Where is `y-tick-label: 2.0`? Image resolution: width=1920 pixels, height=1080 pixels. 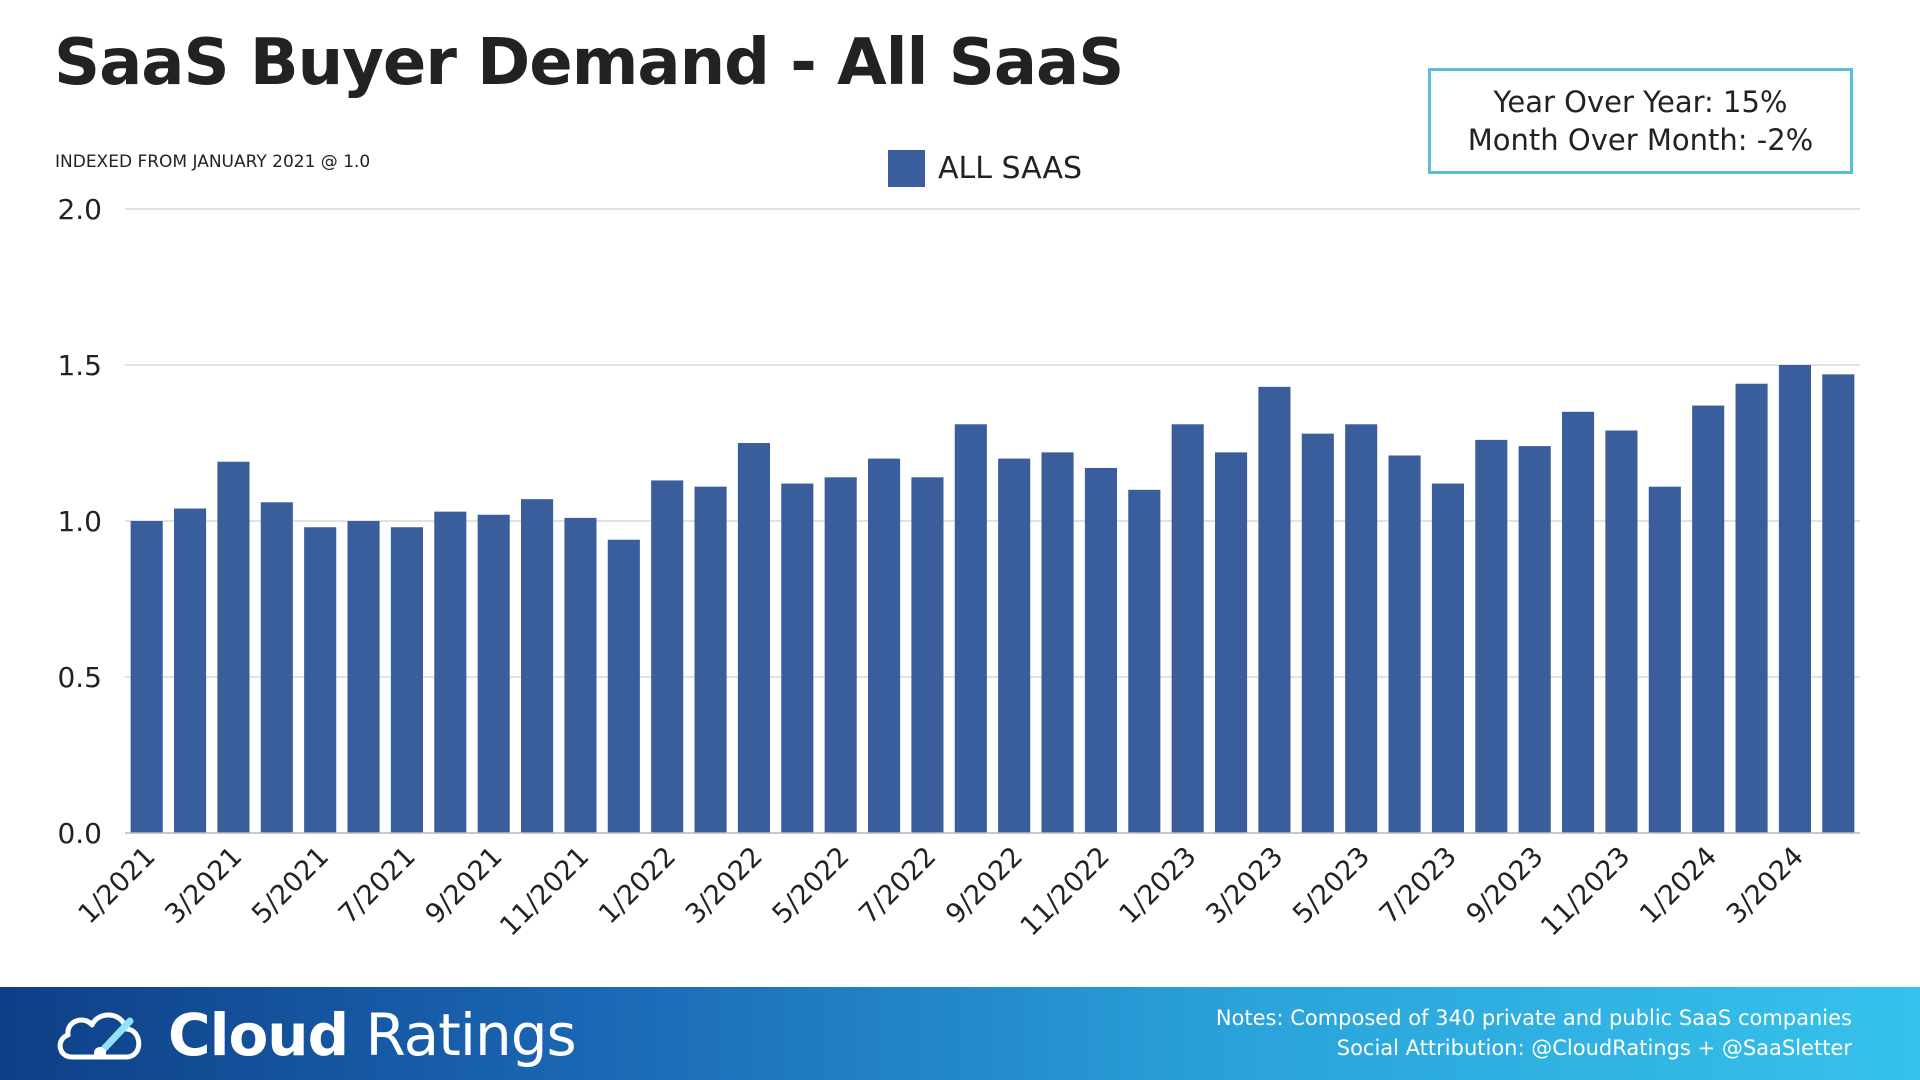 y-tick-label: 2.0 is located at coordinates (79, 209).